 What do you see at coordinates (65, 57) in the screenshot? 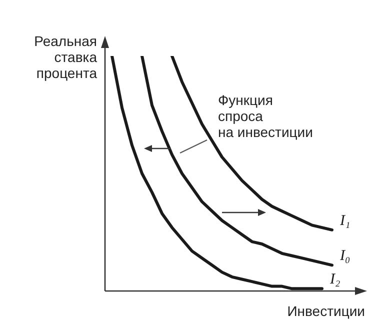
I see `y-axis-title: Реальная ставка процента` at bounding box center [65, 57].